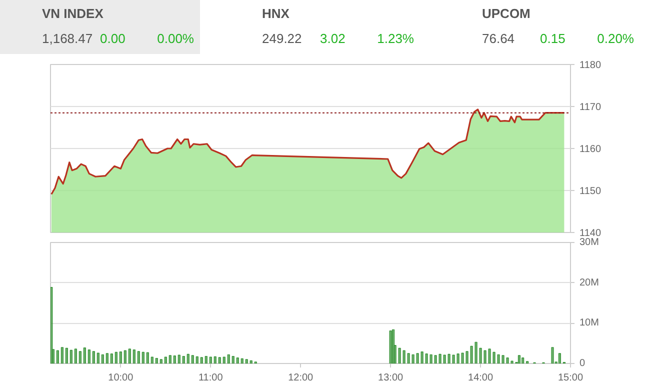  What do you see at coordinates (506, 13) in the screenshot?
I see `text: UPCOM` at bounding box center [506, 13].